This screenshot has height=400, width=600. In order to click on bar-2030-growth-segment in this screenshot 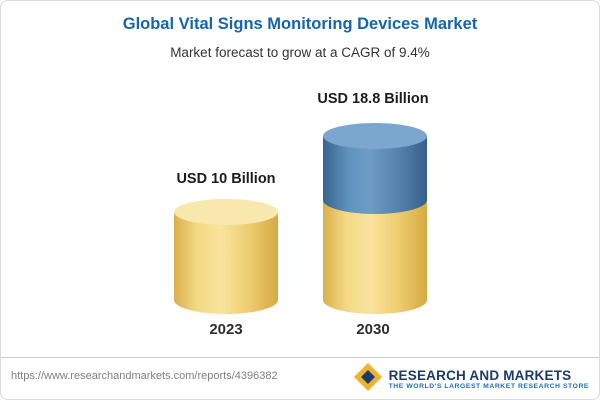, I will do `click(375, 175)`.